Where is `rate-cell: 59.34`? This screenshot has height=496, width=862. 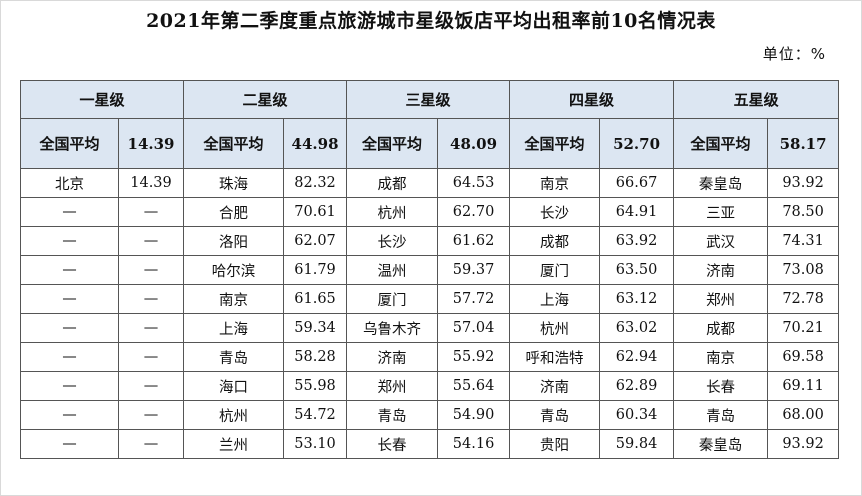
rate-cell: 59.34 is located at coordinates (315, 328).